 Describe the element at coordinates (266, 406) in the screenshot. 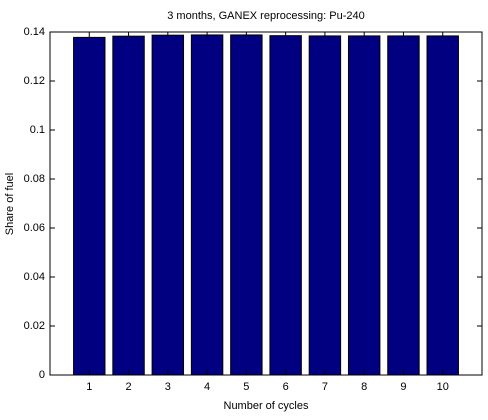

I see `x-axis-label: Number of cycles` at that location.